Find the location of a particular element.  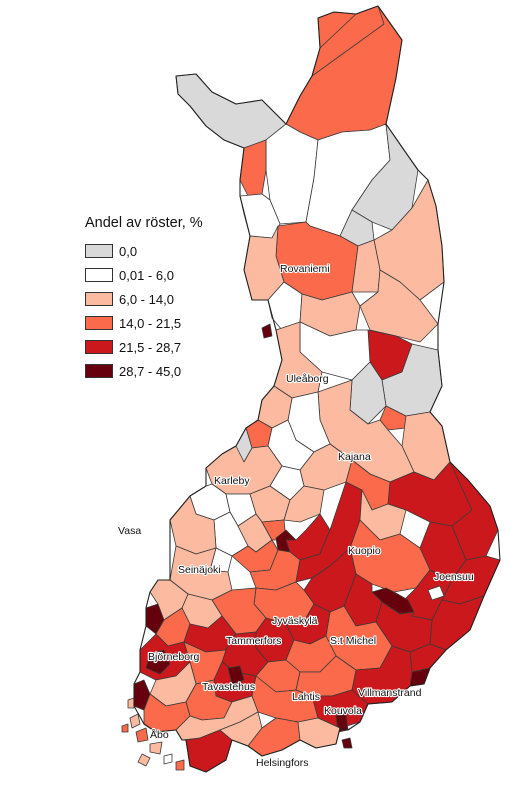

legend-label: 21,5 - 28,7 is located at coordinates (150, 347).